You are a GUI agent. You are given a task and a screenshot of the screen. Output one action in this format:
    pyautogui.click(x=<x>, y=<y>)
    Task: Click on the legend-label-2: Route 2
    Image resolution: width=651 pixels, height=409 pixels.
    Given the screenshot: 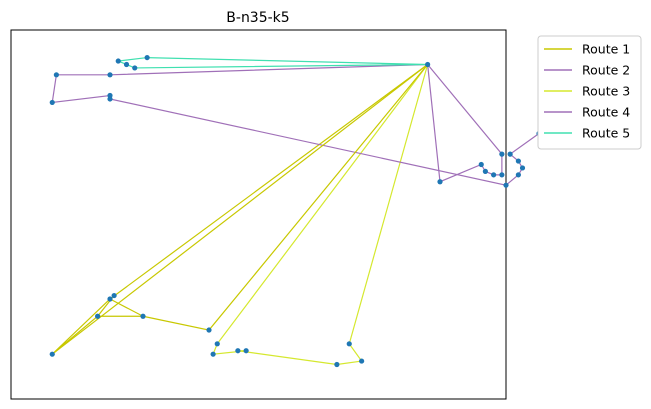 What is the action you would take?
    pyautogui.click(x=606, y=70)
    